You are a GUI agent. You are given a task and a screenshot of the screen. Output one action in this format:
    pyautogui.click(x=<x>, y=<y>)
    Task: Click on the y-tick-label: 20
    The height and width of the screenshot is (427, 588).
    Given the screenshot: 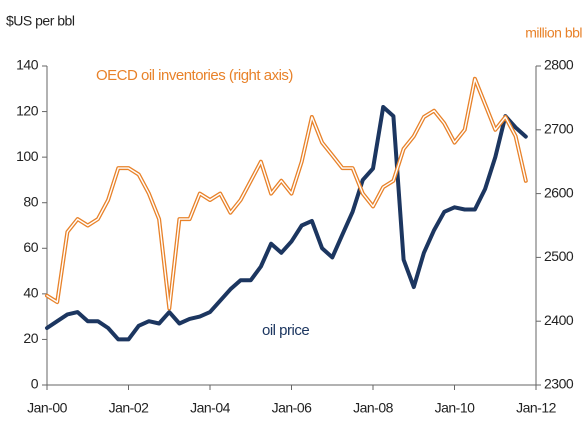 What is the action you would take?
    pyautogui.click(x=30, y=338)
    